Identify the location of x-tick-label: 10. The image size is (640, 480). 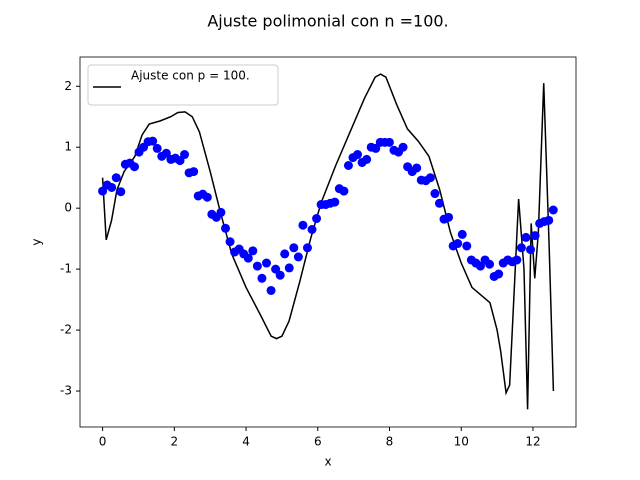
(461, 442).